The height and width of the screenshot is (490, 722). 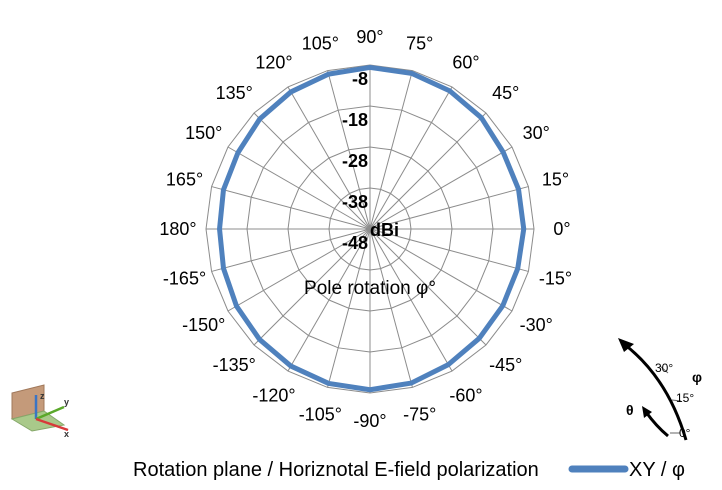 I want to click on theta-symbol: θ, so click(x=630, y=410).